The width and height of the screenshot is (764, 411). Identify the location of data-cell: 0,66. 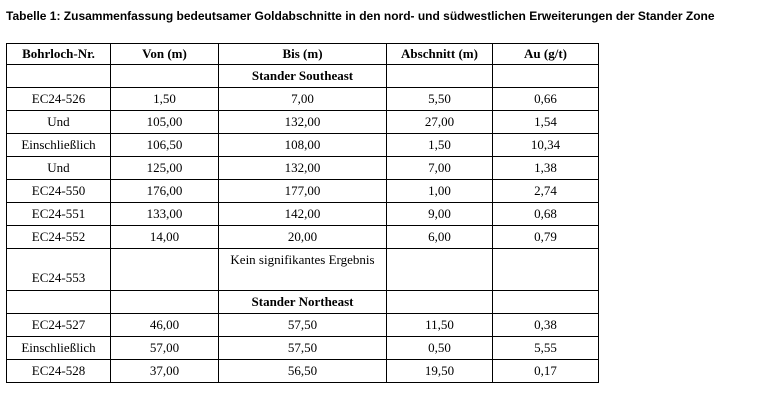
(545, 99).